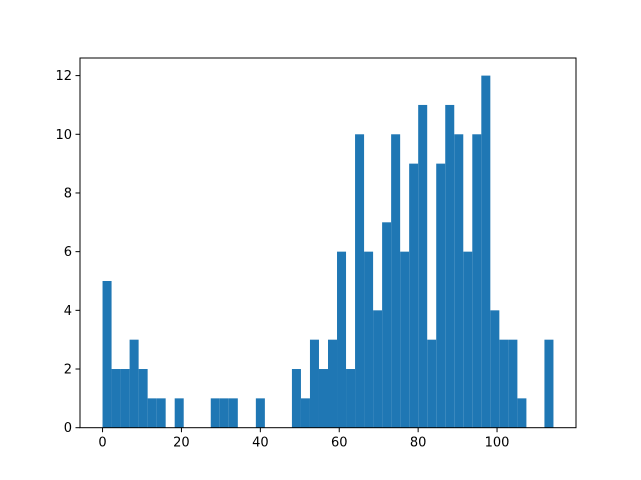  Describe the element at coordinates (63, 76) in the screenshot. I see `y-tick-label: 12` at that location.